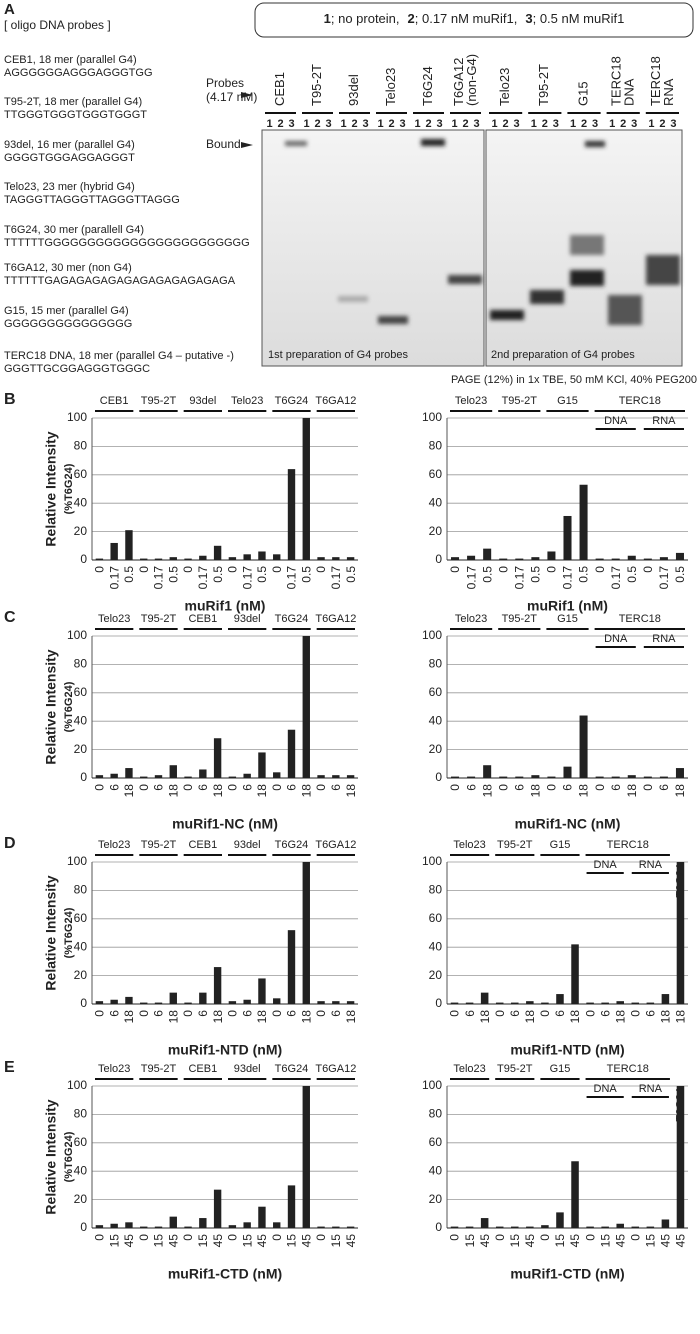 The width and height of the screenshot is (700, 1334). Describe the element at coordinates (438, 777) in the screenshot. I see `y-tick-label: 0` at that location.